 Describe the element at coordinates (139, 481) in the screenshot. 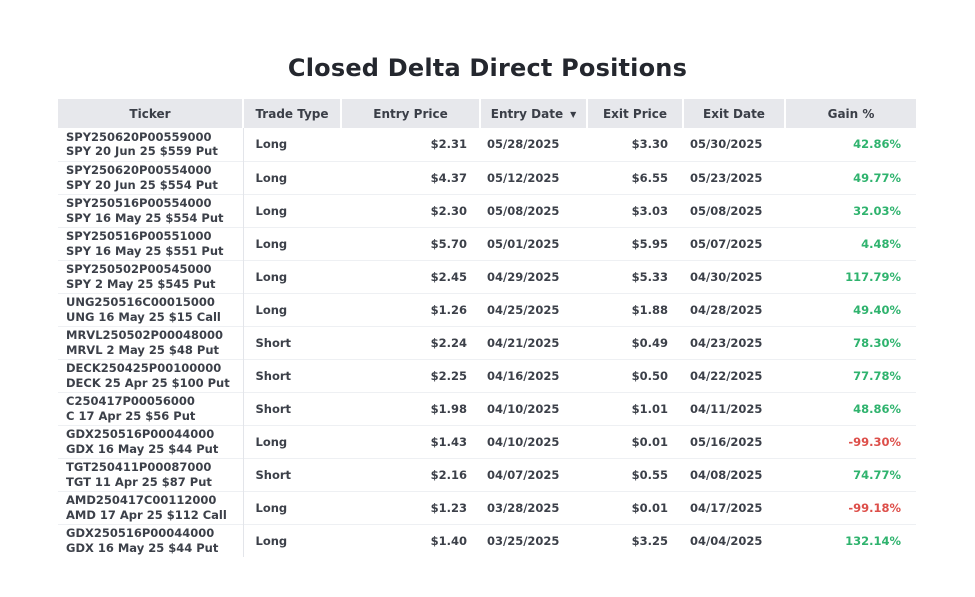

I see `ticker-description: TGT 11 Apr 25 $87 Put` at that location.